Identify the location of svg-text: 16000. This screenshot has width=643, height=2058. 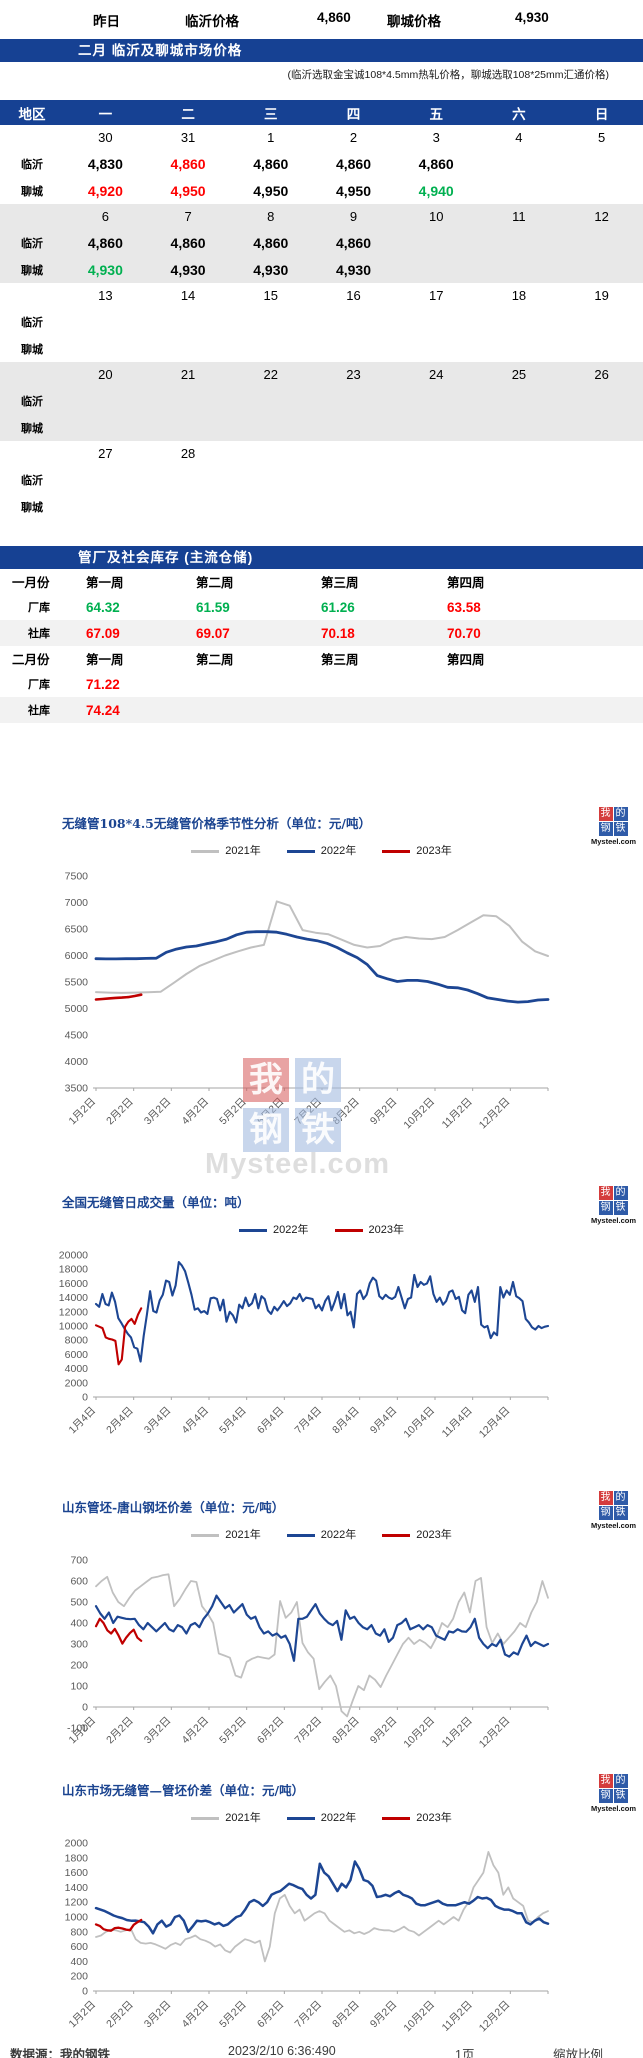
(73, 1284).